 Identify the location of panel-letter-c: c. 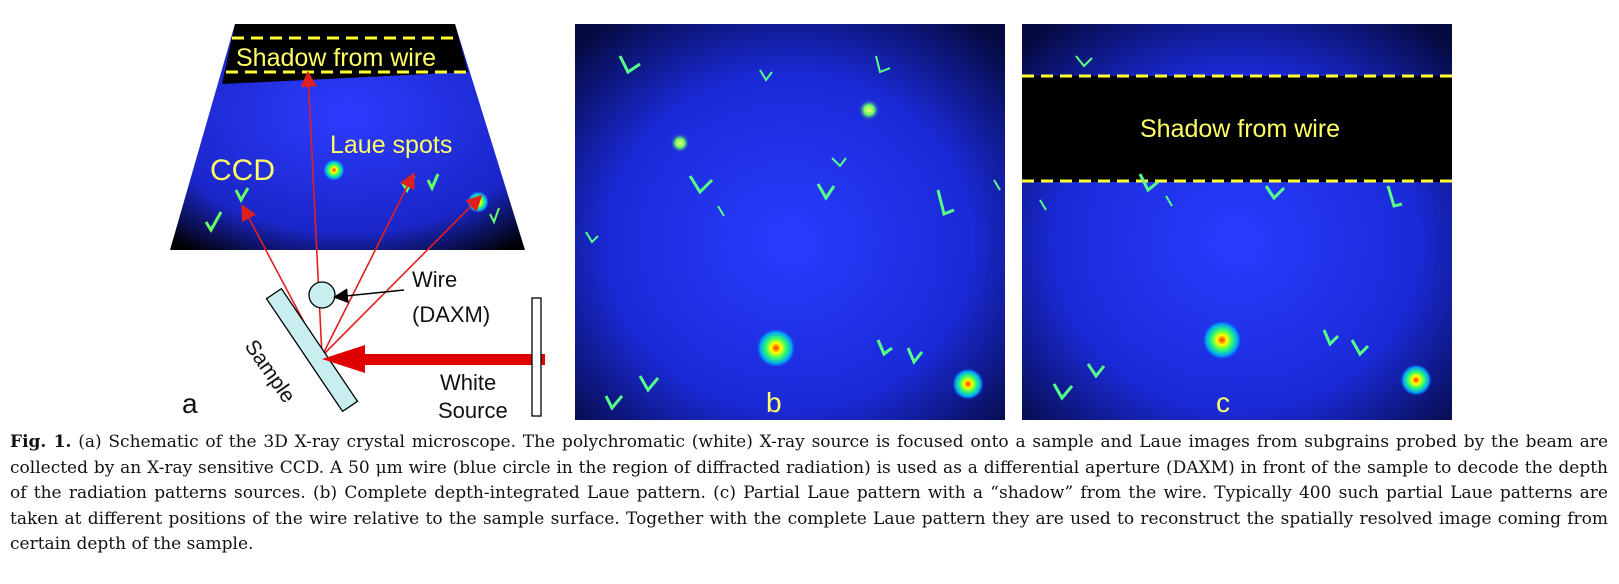
(1223, 402).